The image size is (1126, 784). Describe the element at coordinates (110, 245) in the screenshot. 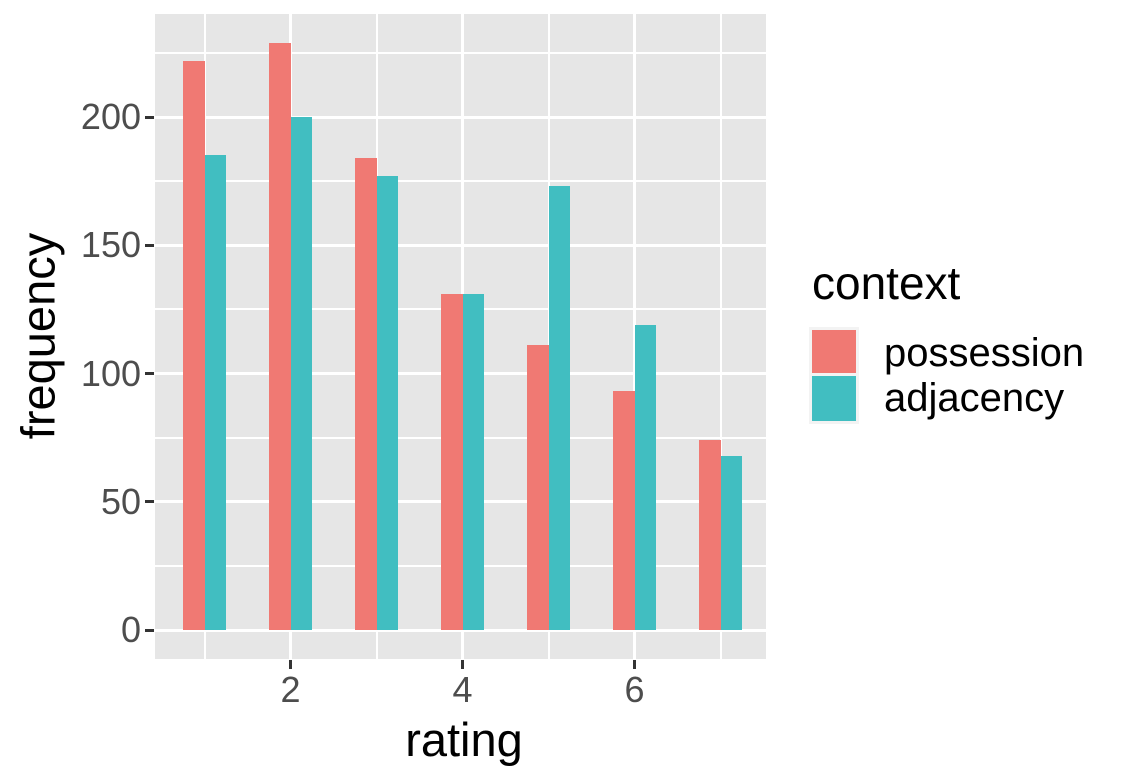

I see `y-tick-label: 150` at that location.